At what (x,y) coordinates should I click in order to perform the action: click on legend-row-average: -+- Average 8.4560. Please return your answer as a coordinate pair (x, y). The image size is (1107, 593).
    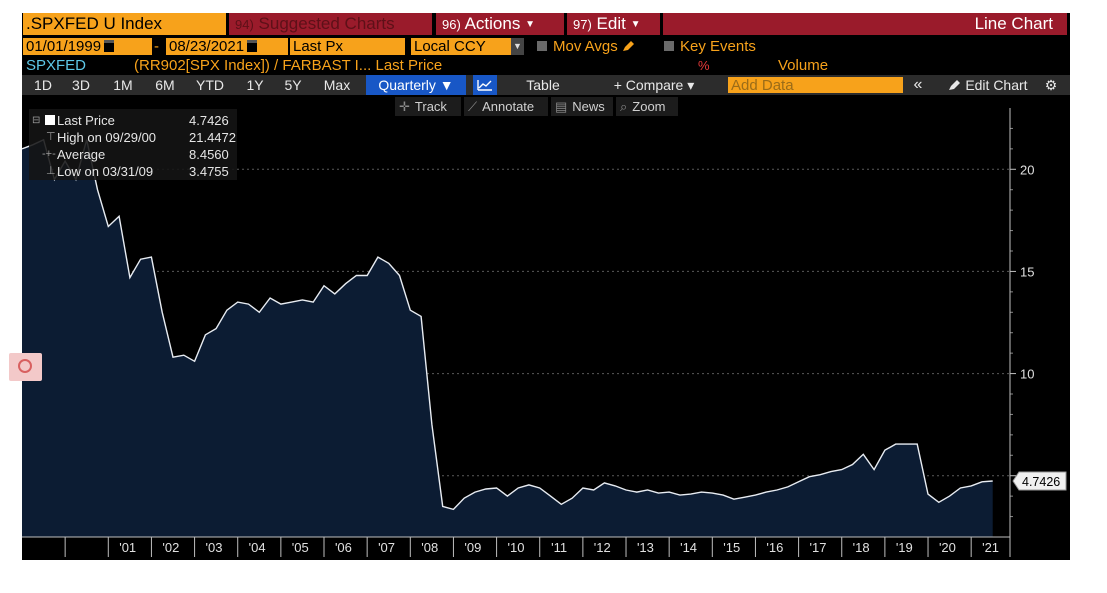
    Looking at the image, I should click on (133, 154).